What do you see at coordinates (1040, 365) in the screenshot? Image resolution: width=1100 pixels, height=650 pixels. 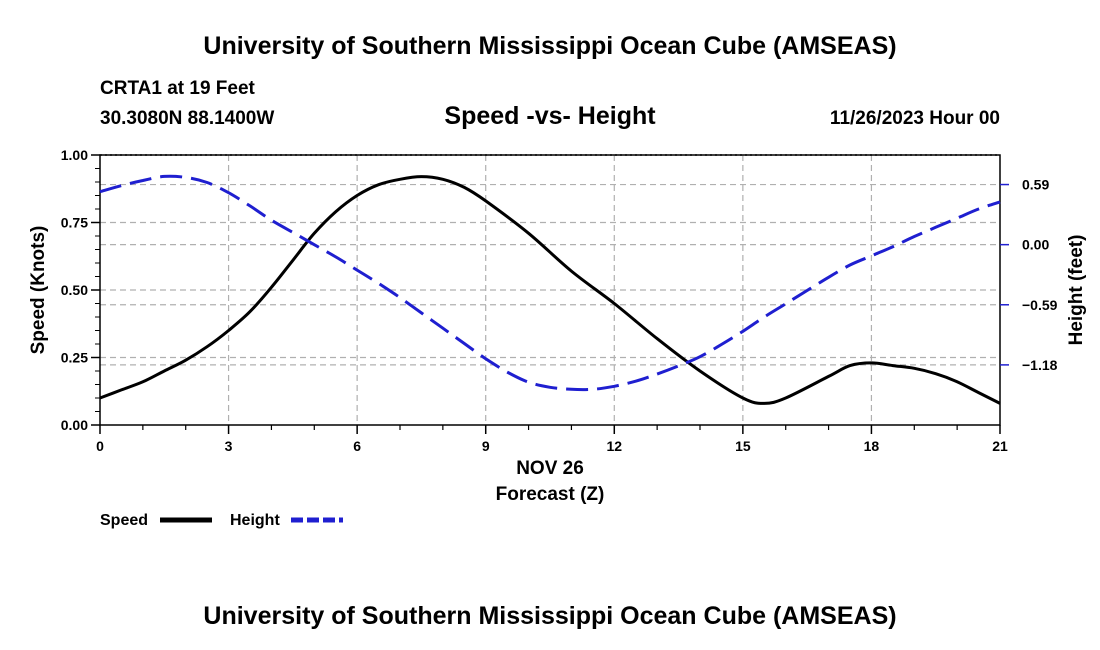 I see `y2-tick-label: −1.18` at bounding box center [1040, 365].